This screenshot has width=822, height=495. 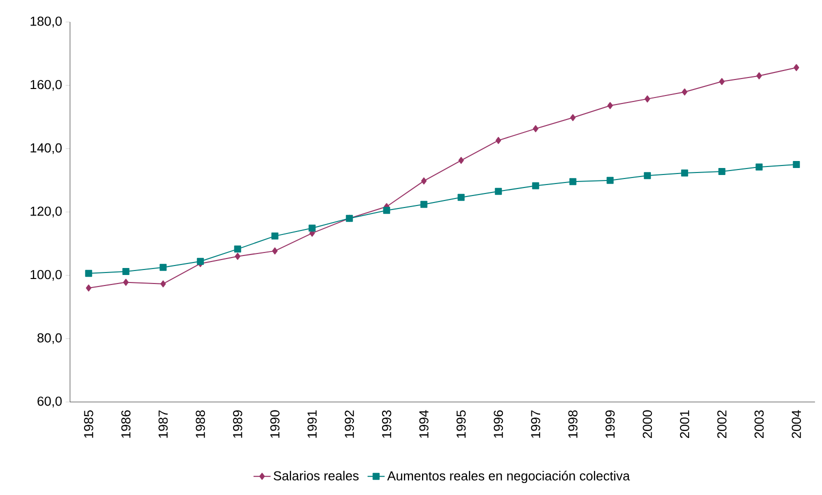 What do you see at coordinates (125, 424) in the screenshot?
I see `x-tick-label: 1986` at bounding box center [125, 424].